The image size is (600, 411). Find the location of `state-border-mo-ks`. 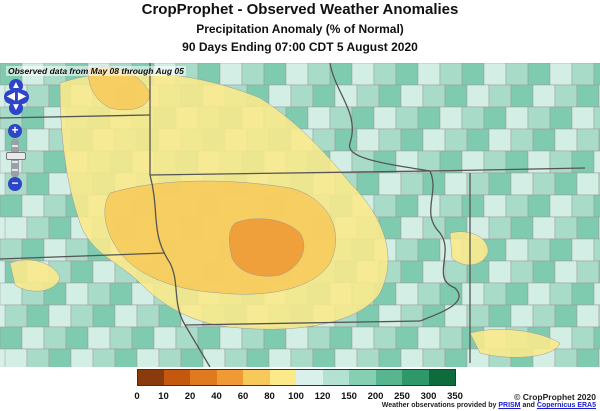

state-border-mo-ks is located at coordinates (197, 345).